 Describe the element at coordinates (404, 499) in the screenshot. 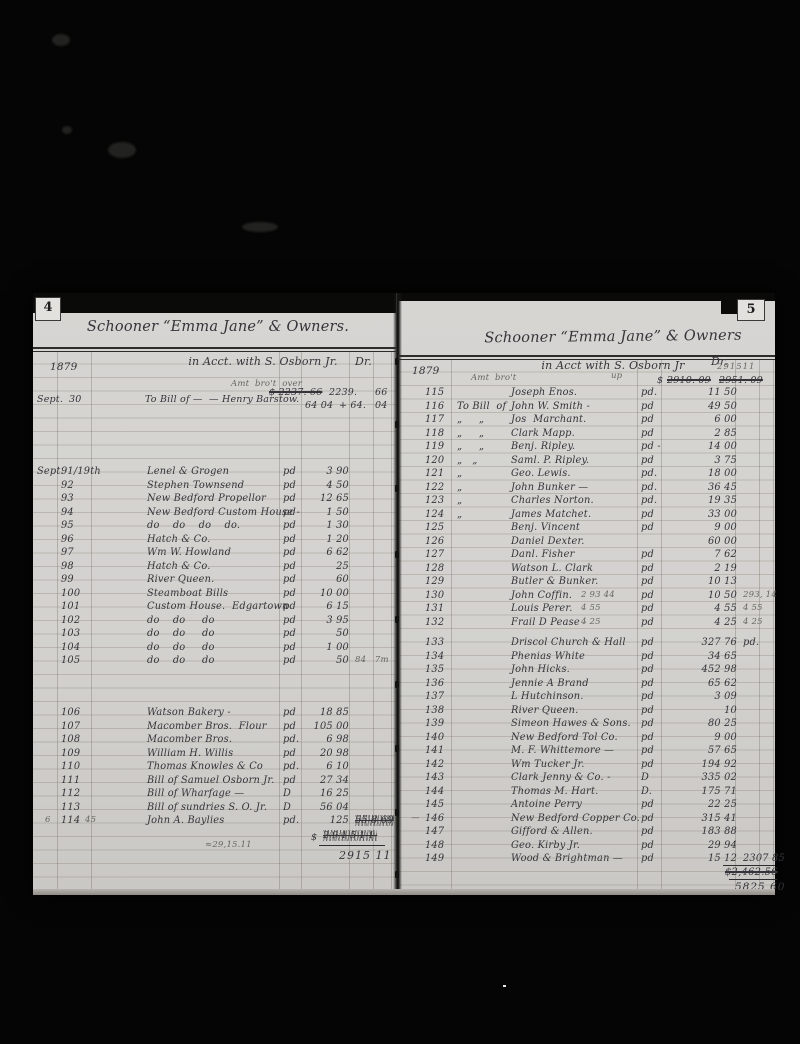

I see `ledger-row: 93 New Bedford Propellor pd 12 65` at that location.